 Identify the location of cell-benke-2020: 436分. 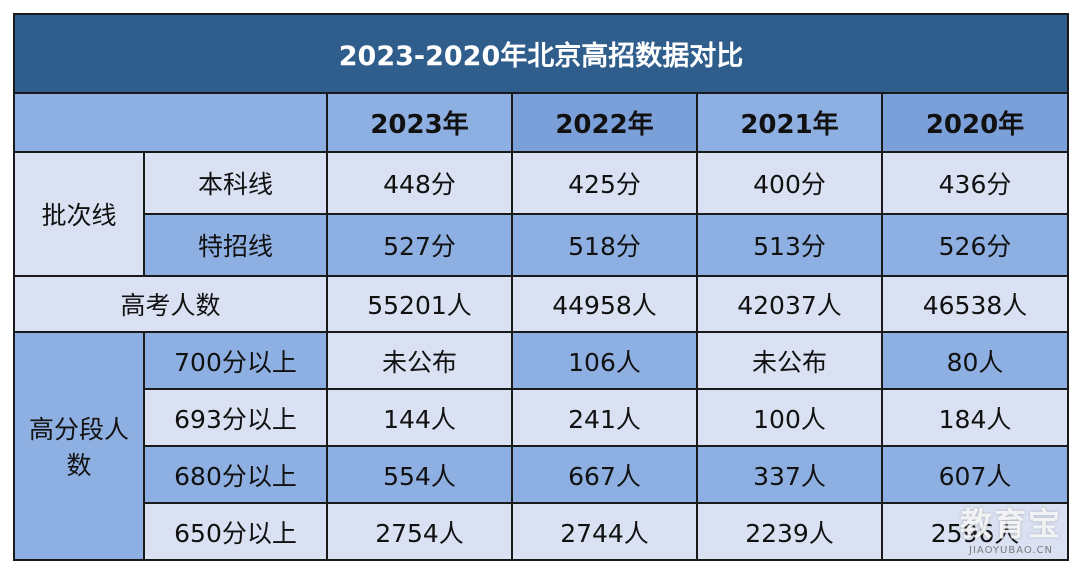
(975, 183).